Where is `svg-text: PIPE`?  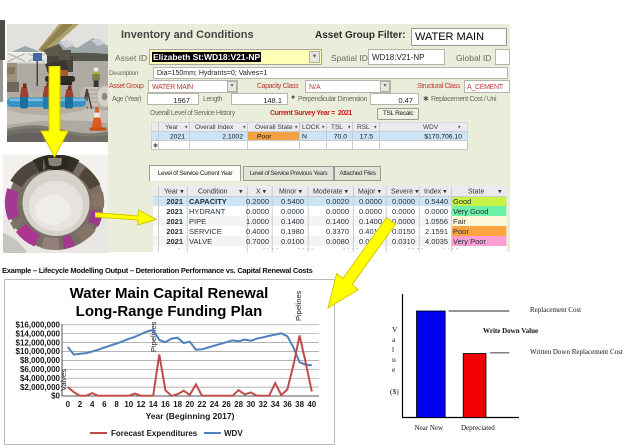 svg-text: PIPE is located at coordinates (197, 221).